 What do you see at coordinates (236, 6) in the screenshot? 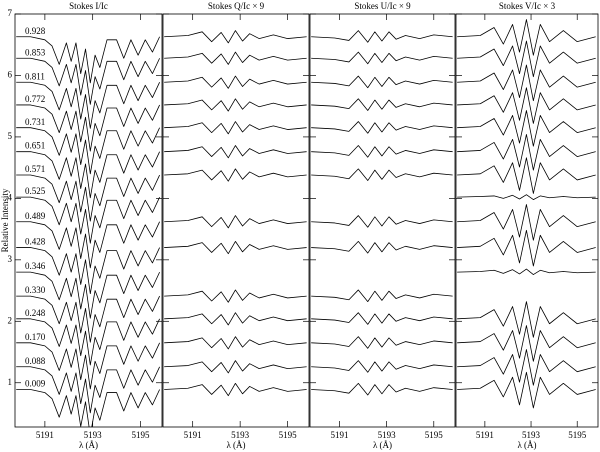
I see `panel-title: Stokes Q/Ic × 9` at bounding box center [236, 6].